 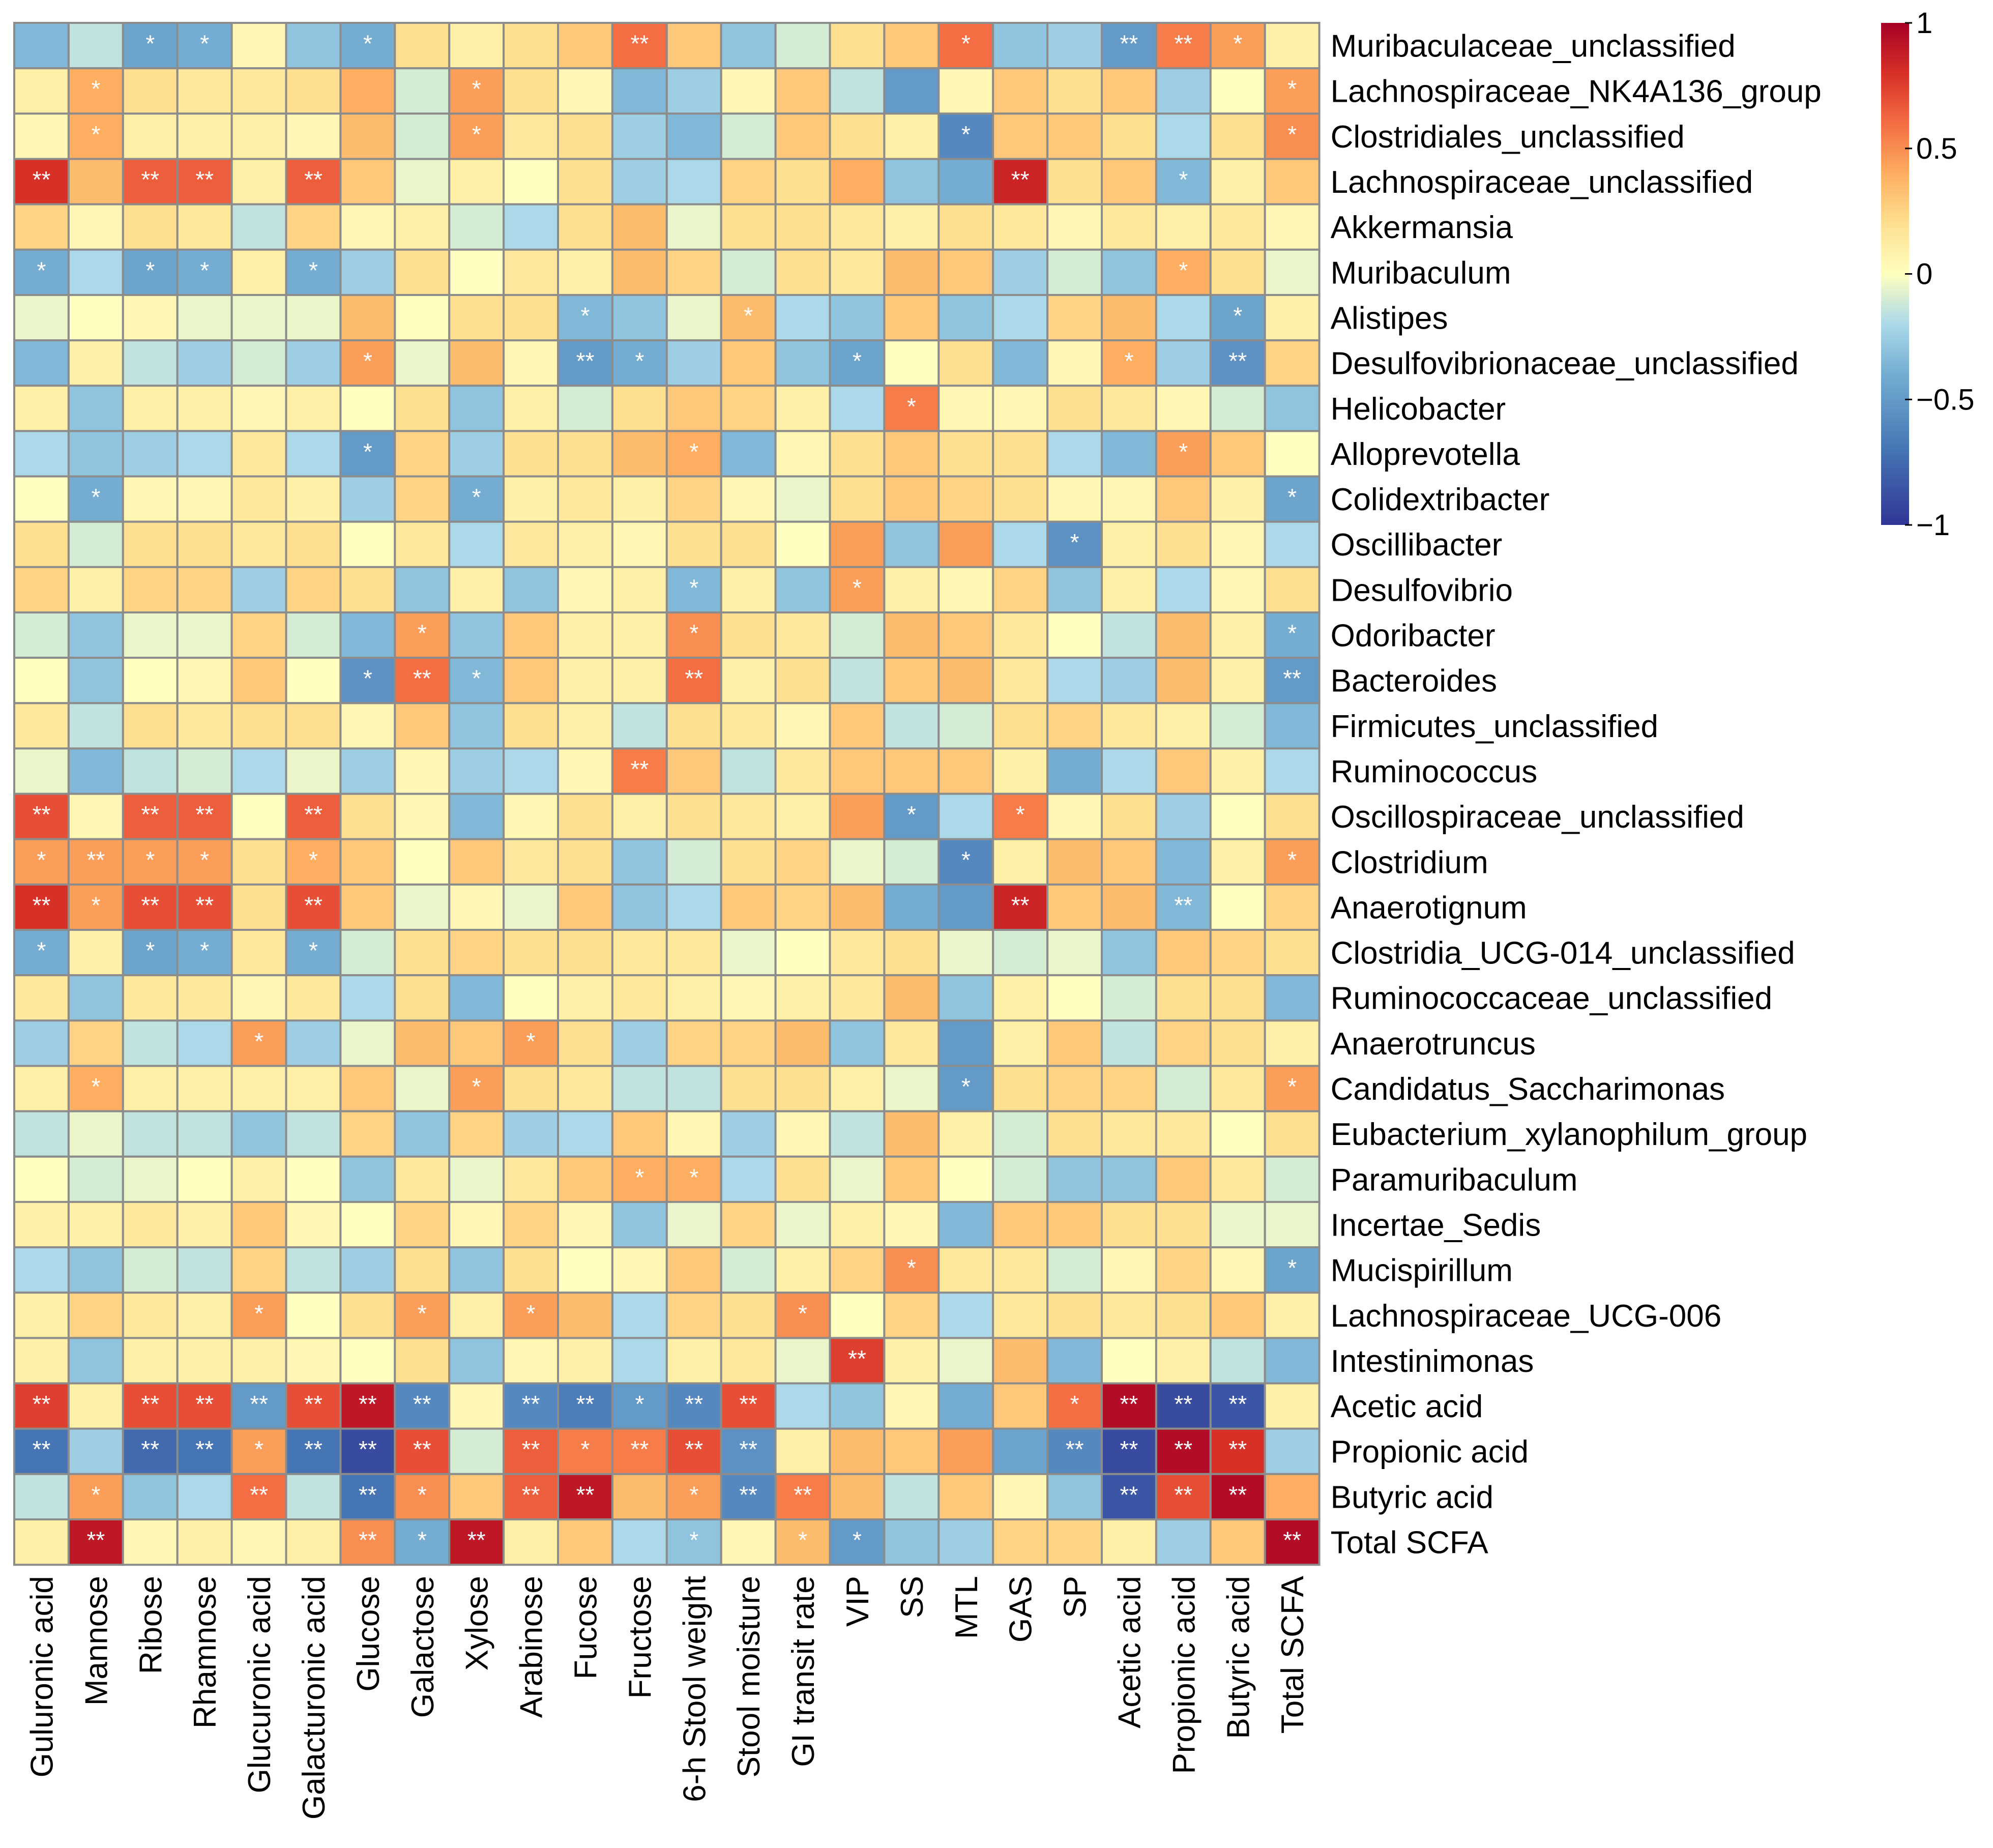 What do you see at coordinates (1432, 1361) in the screenshot?
I see `row-label: Intestinimonas` at bounding box center [1432, 1361].